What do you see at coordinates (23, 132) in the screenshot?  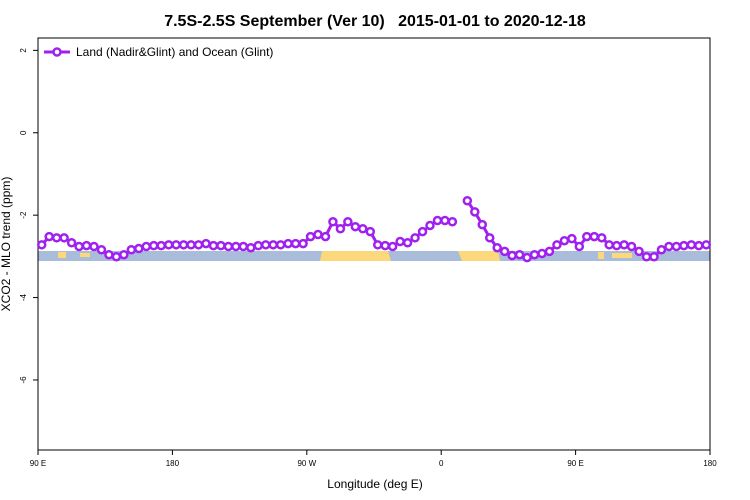 I see `y-tick-label: 0` at bounding box center [23, 132].